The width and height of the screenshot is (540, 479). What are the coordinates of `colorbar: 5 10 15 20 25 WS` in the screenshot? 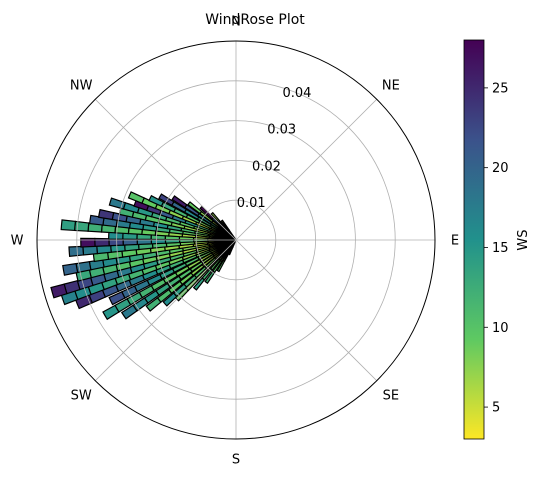 It's located at (497, 239).